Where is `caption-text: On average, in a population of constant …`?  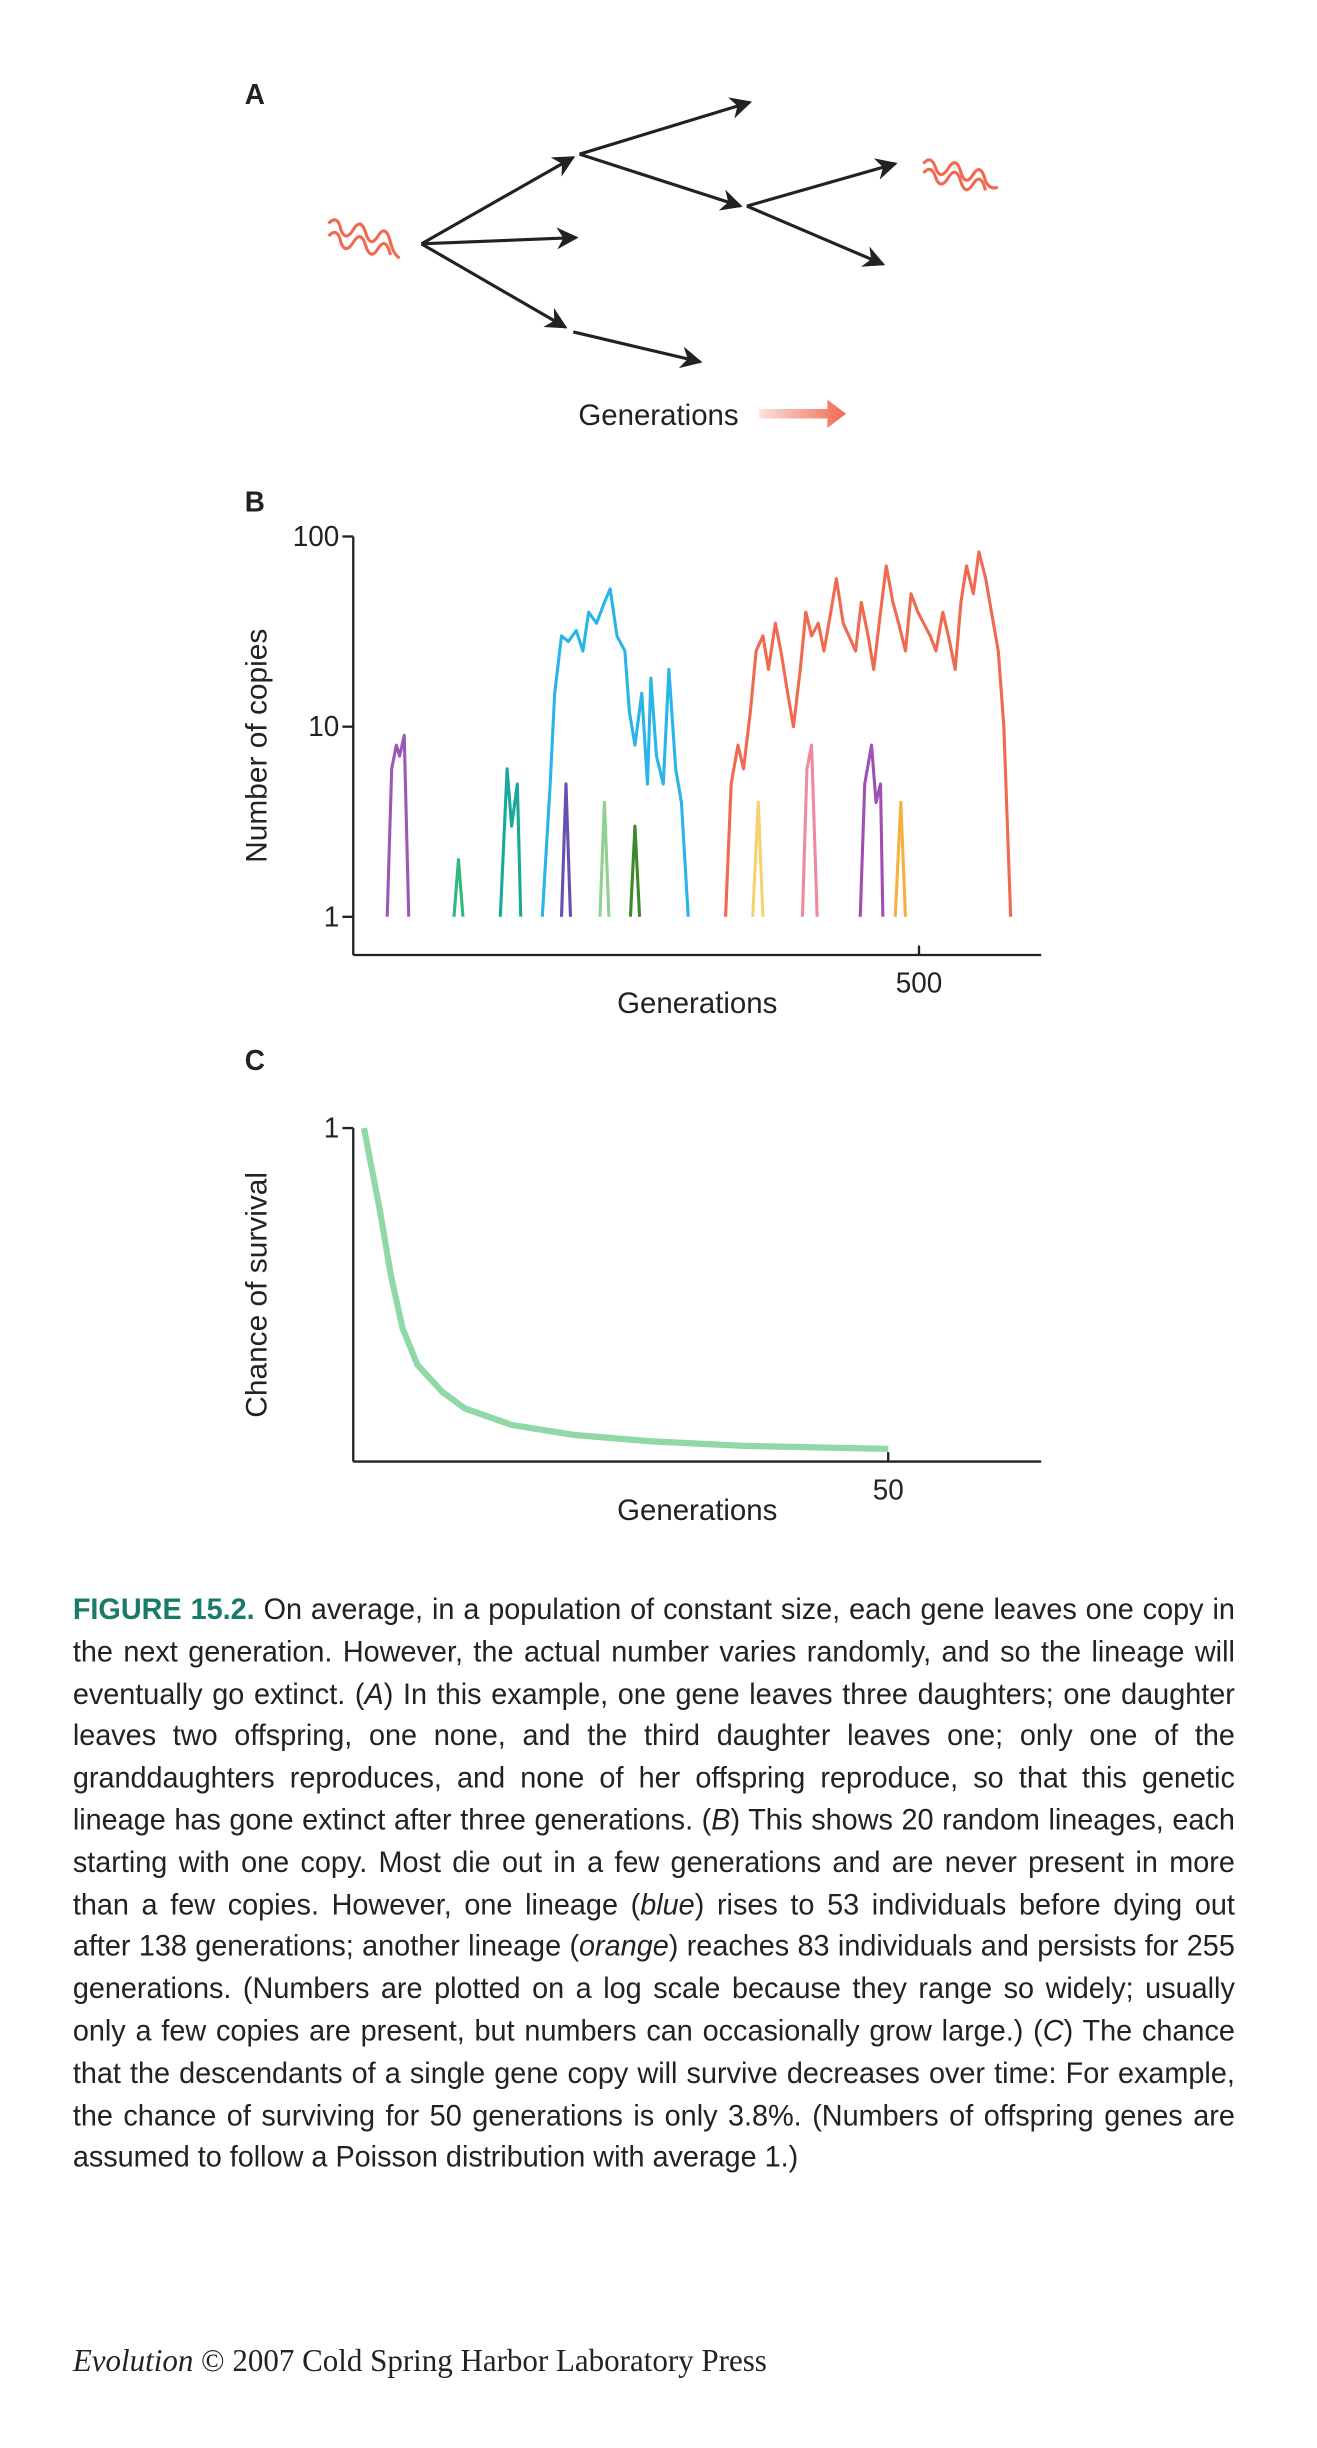
caption-text: On average, in a population of constant … is located at coordinates (653, 1651).